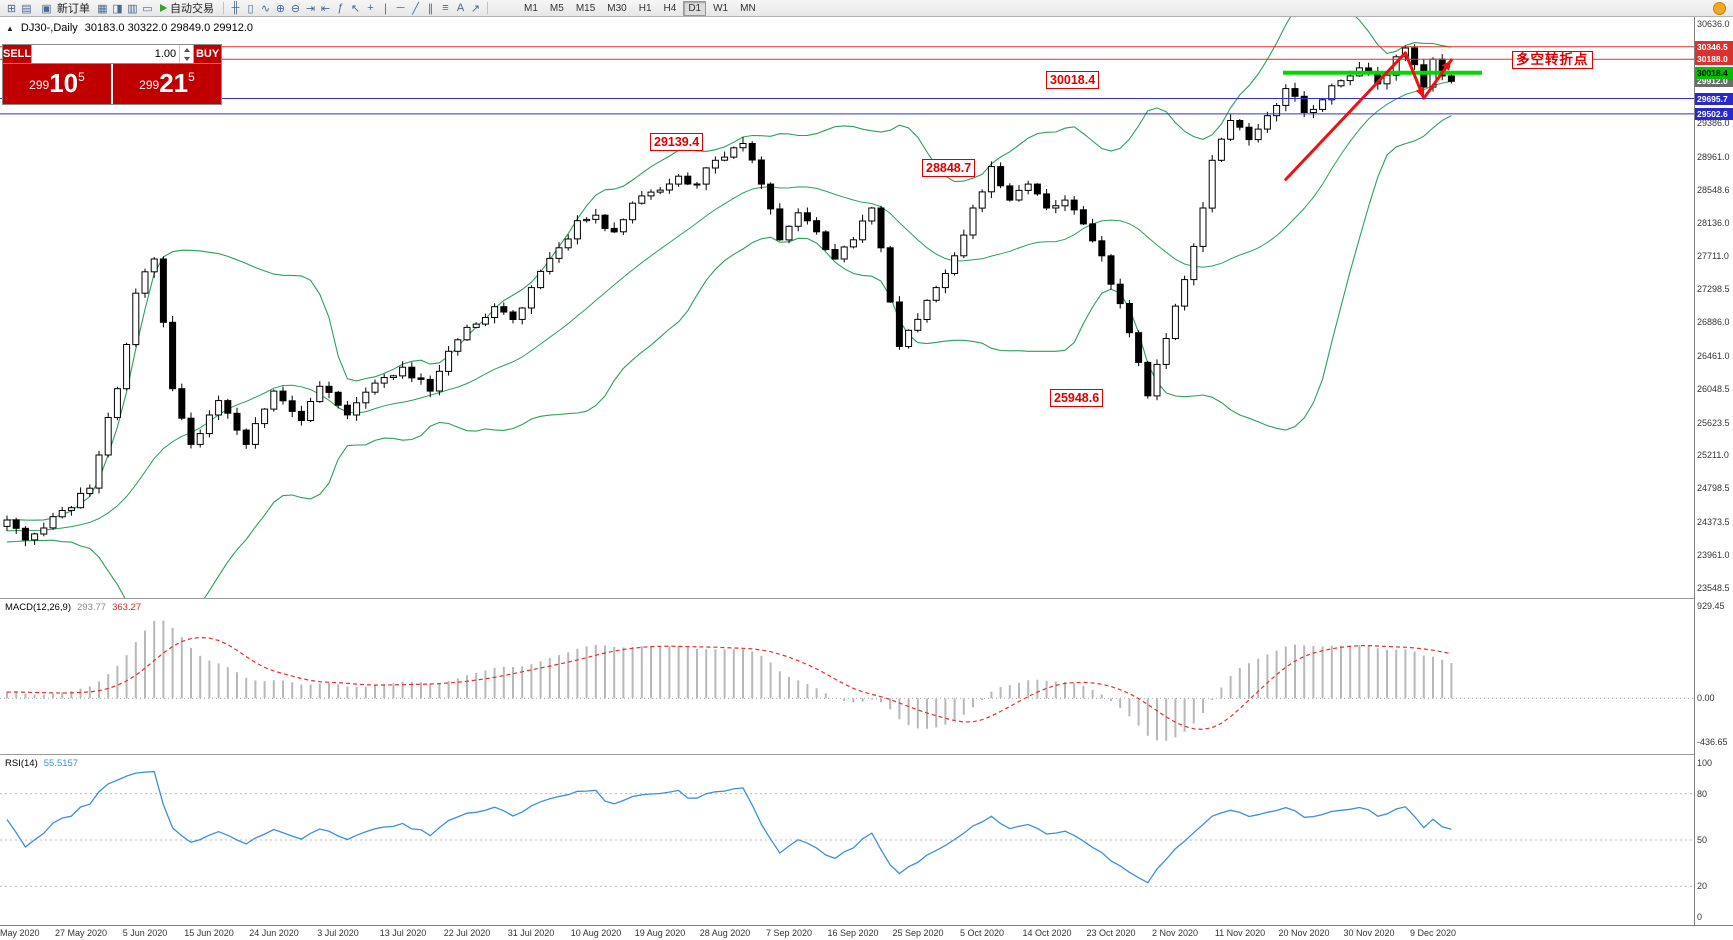 The height and width of the screenshot is (940, 1733). Describe the element at coordinates (1552, 60) in the screenshot. I see `turning-point-label: 多空转折点` at that location.